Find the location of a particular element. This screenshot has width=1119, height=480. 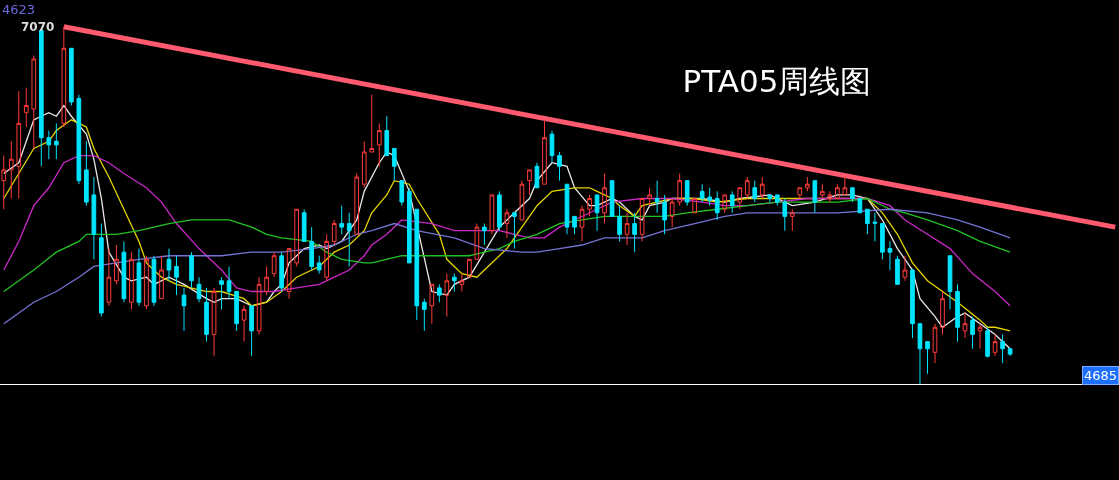

text: 4623 is located at coordinates (19, 9).